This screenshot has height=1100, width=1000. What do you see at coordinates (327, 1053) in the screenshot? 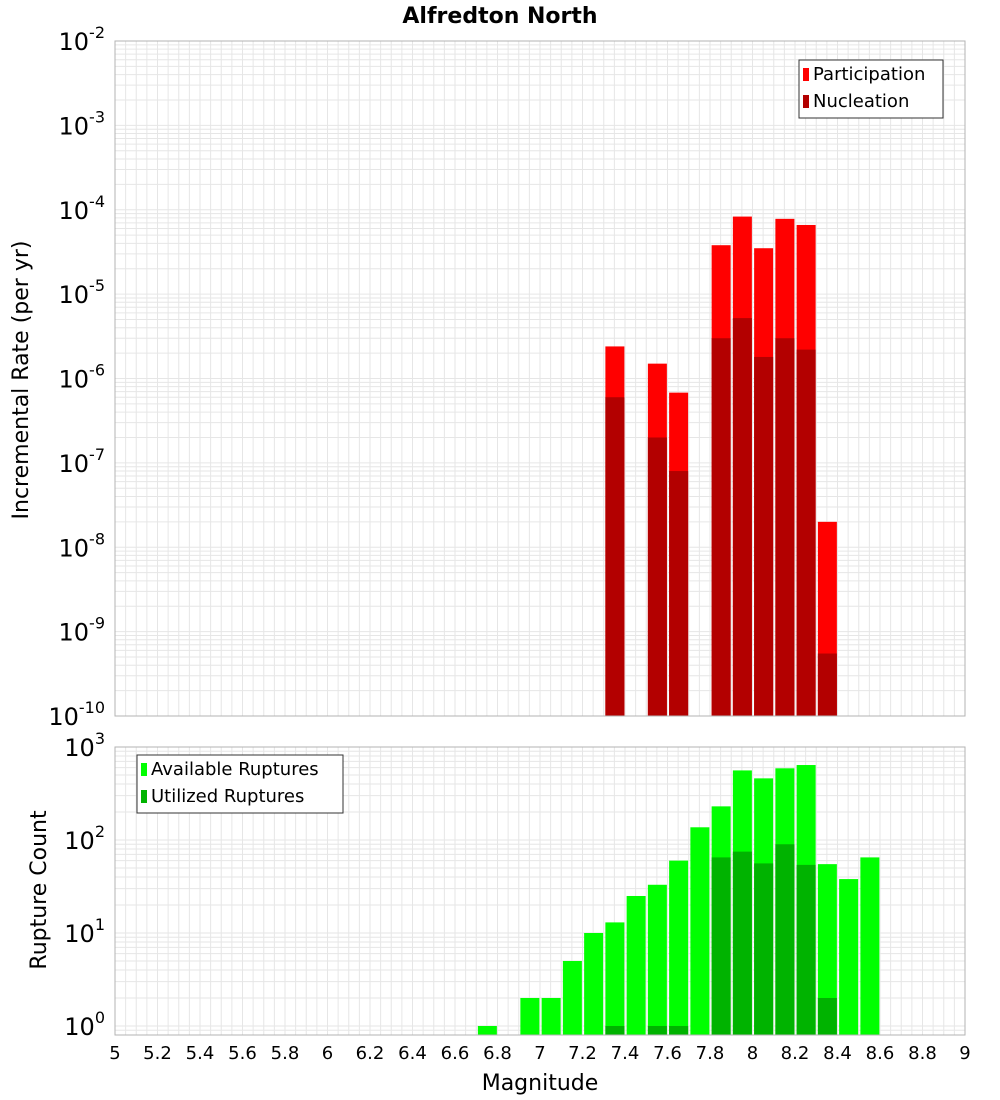
I see `x-tick-label: 6` at bounding box center [327, 1053].